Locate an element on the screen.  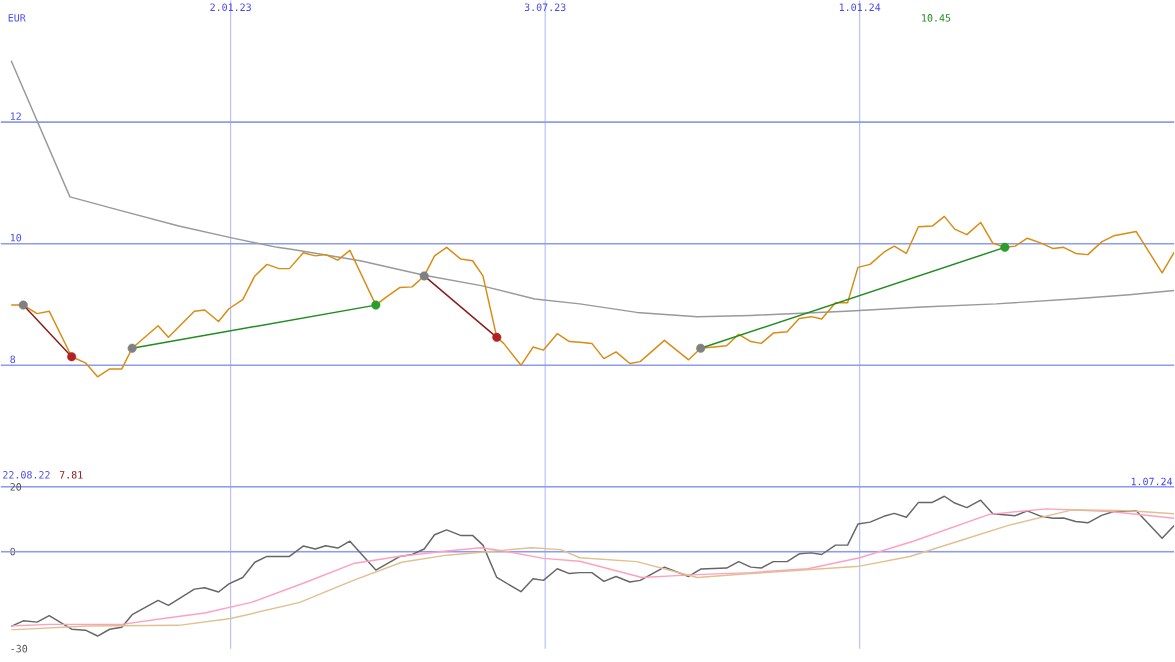
y-tick-label: 12 is located at coordinates (15, 116).